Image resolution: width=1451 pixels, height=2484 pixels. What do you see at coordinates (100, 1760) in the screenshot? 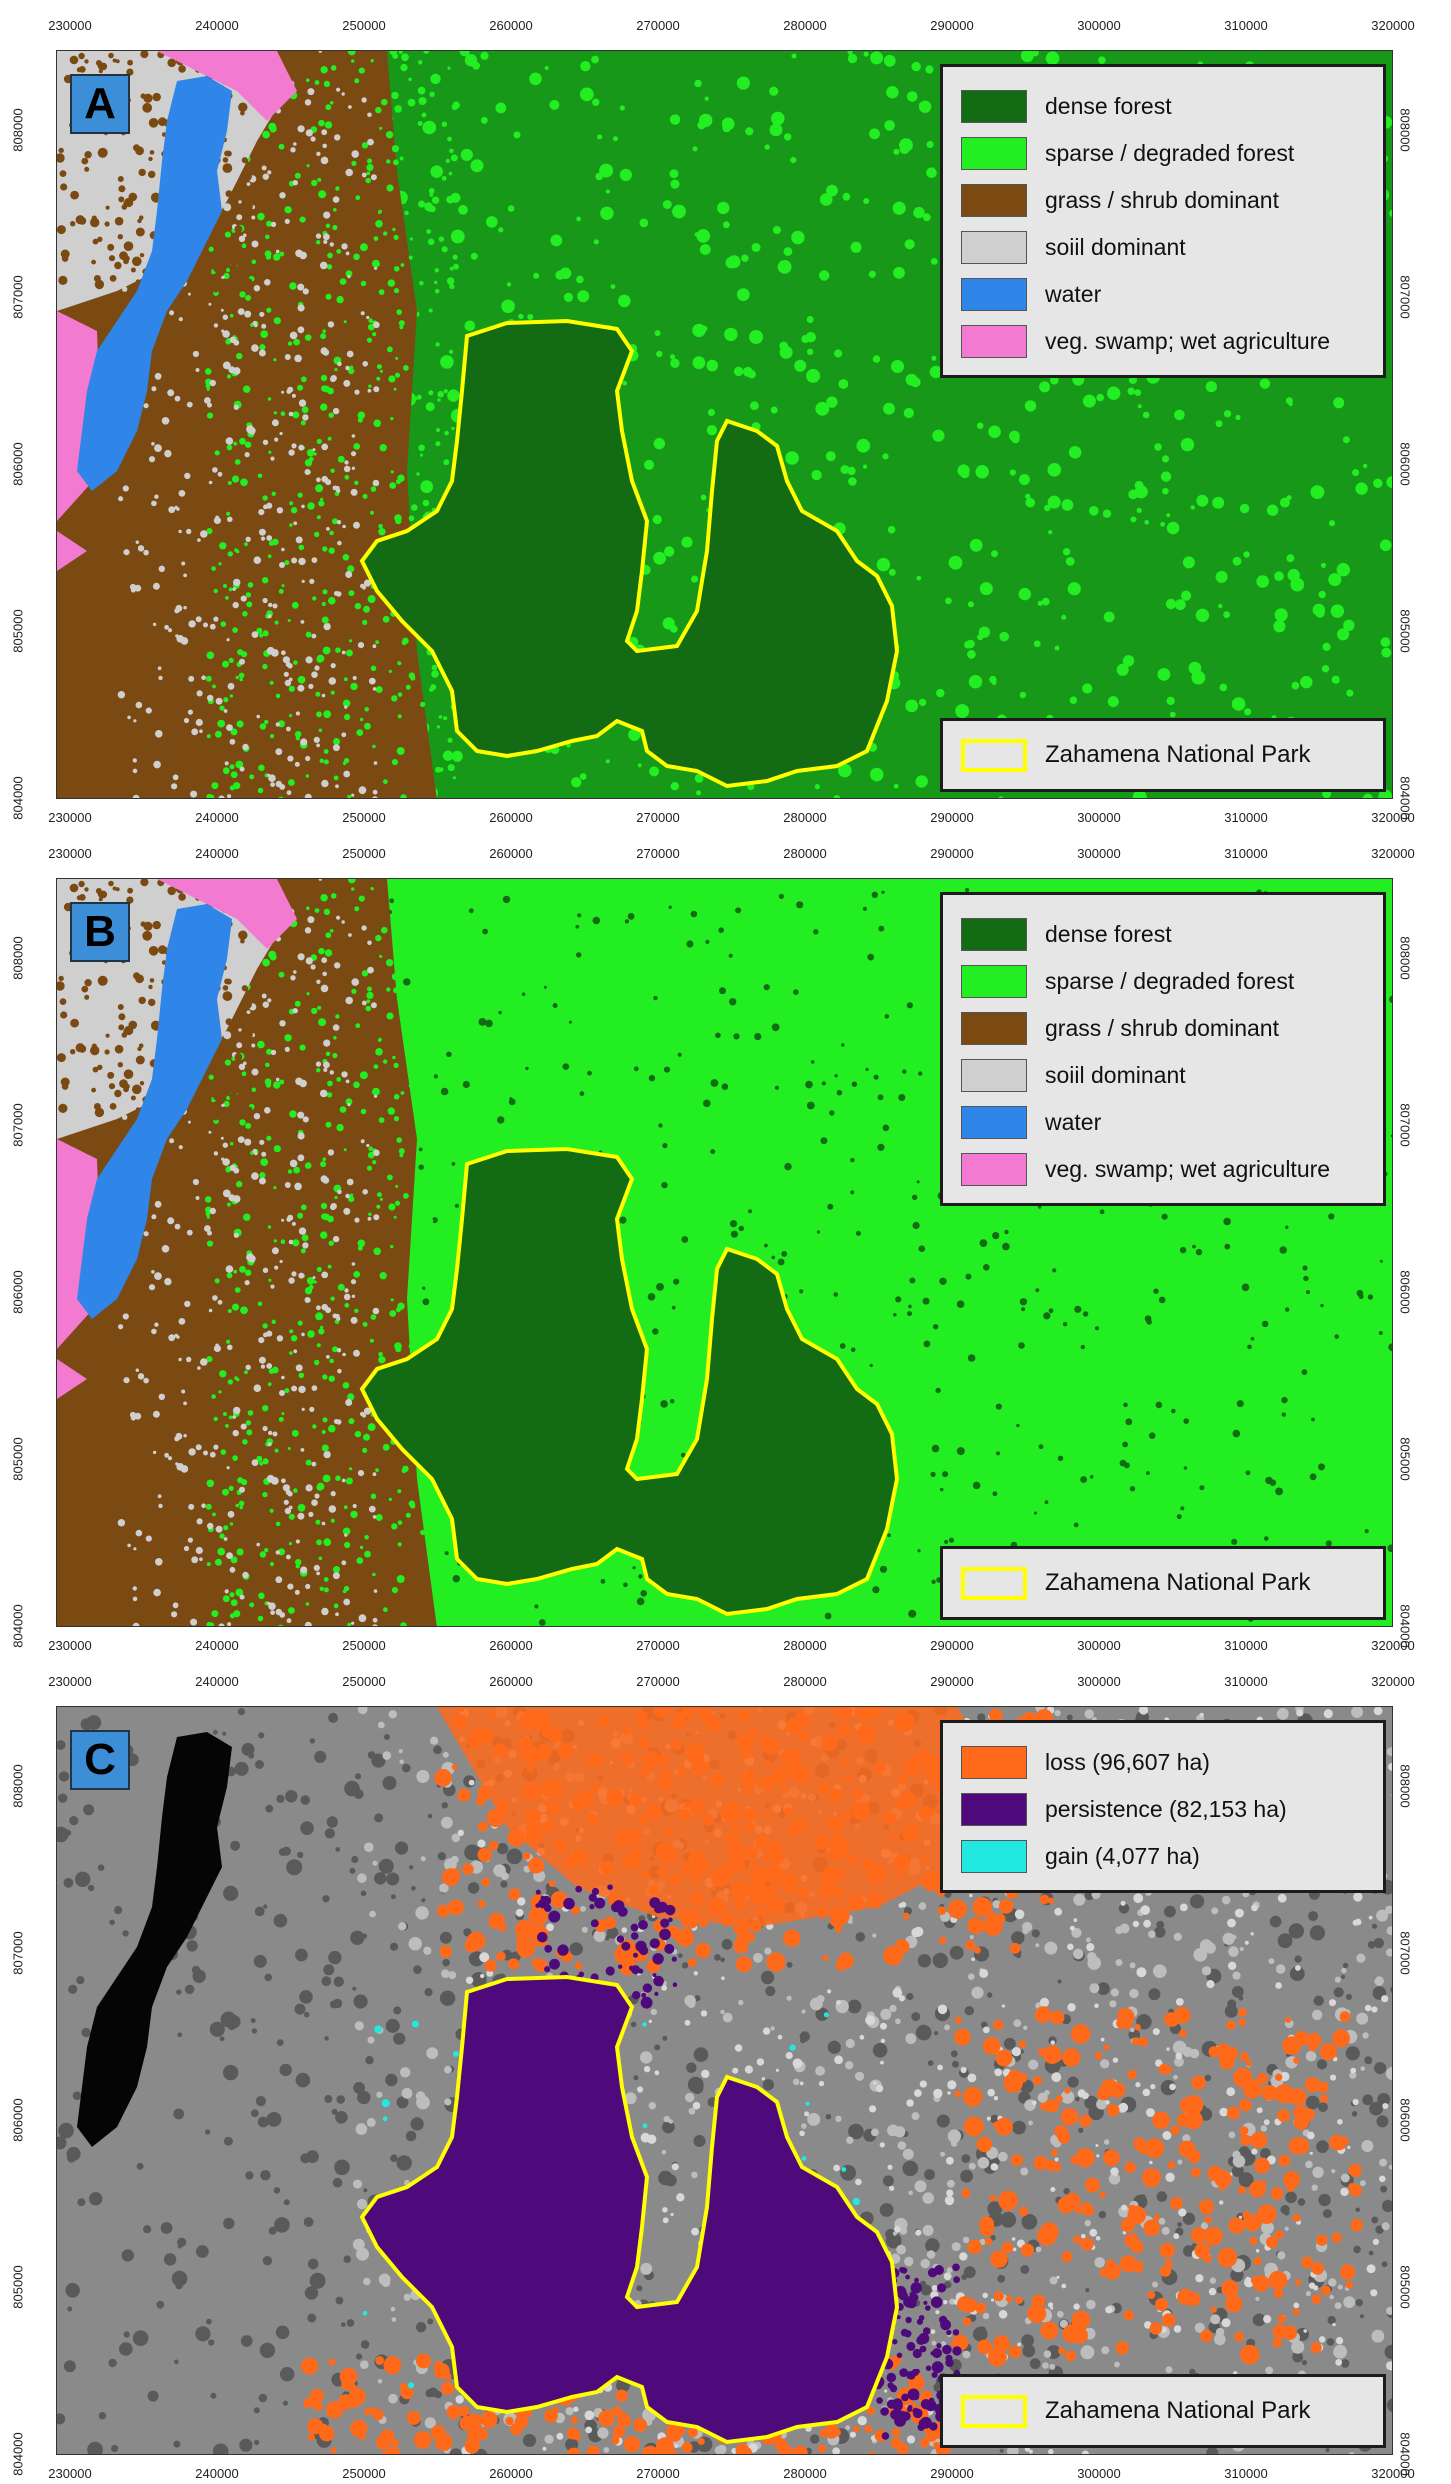
I see `panel-letter: C` at bounding box center [100, 1760].